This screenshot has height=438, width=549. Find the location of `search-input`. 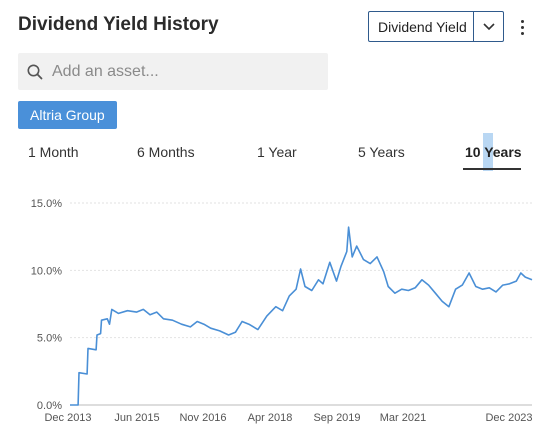

search-input is located at coordinates (182, 71).